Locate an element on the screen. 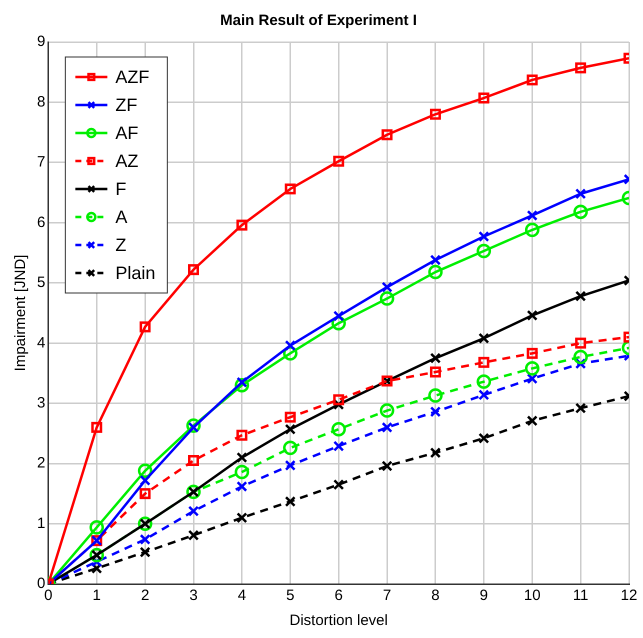  y-tick-label: 5 is located at coordinates (41, 283).